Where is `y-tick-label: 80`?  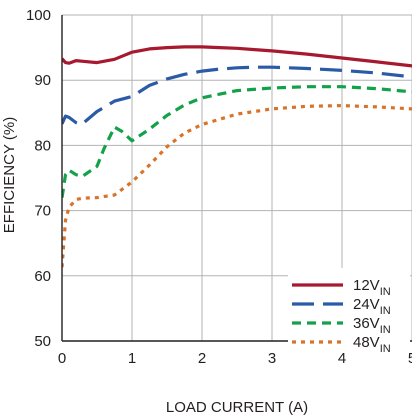 y-tick-label: 80 is located at coordinates (42, 145).